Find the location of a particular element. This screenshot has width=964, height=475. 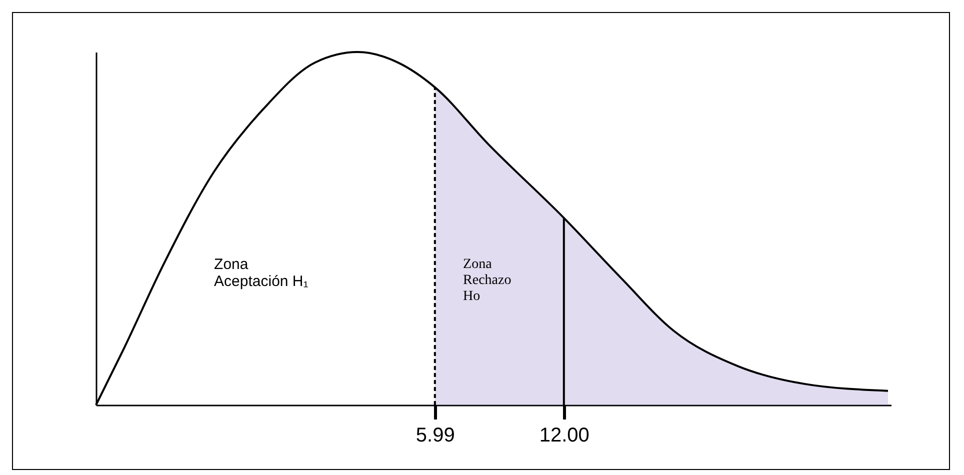

x-tick-label: 12.00 is located at coordinates (564, 435).